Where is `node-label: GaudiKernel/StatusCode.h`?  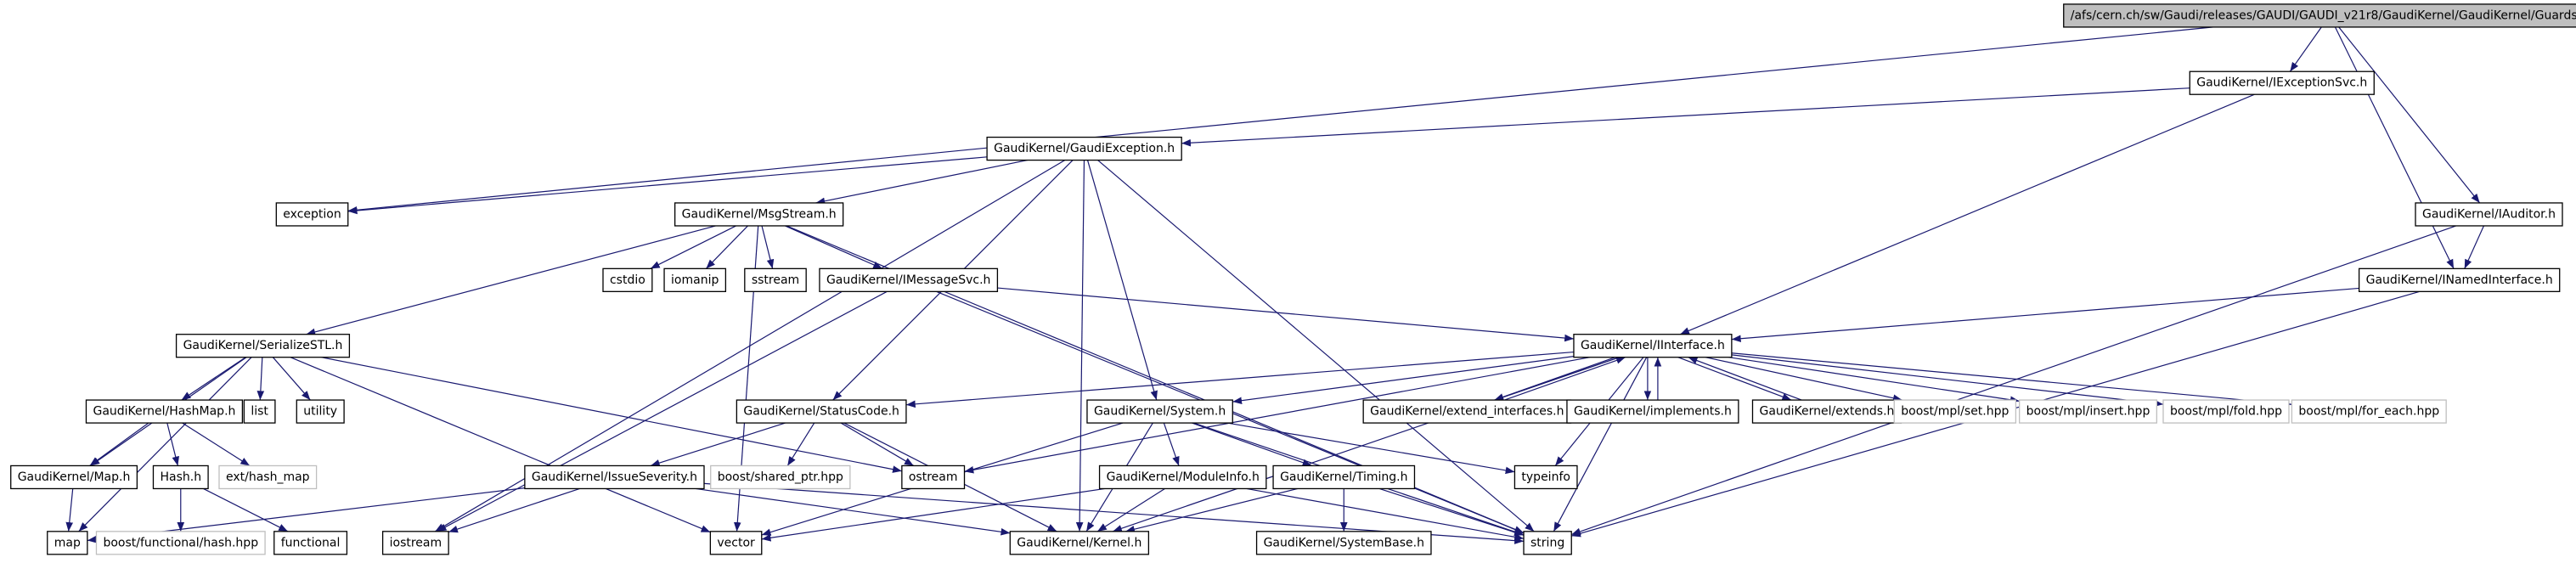 node-label: GaudiKernel/StatusCode.h is located at coordinates (821, 412).